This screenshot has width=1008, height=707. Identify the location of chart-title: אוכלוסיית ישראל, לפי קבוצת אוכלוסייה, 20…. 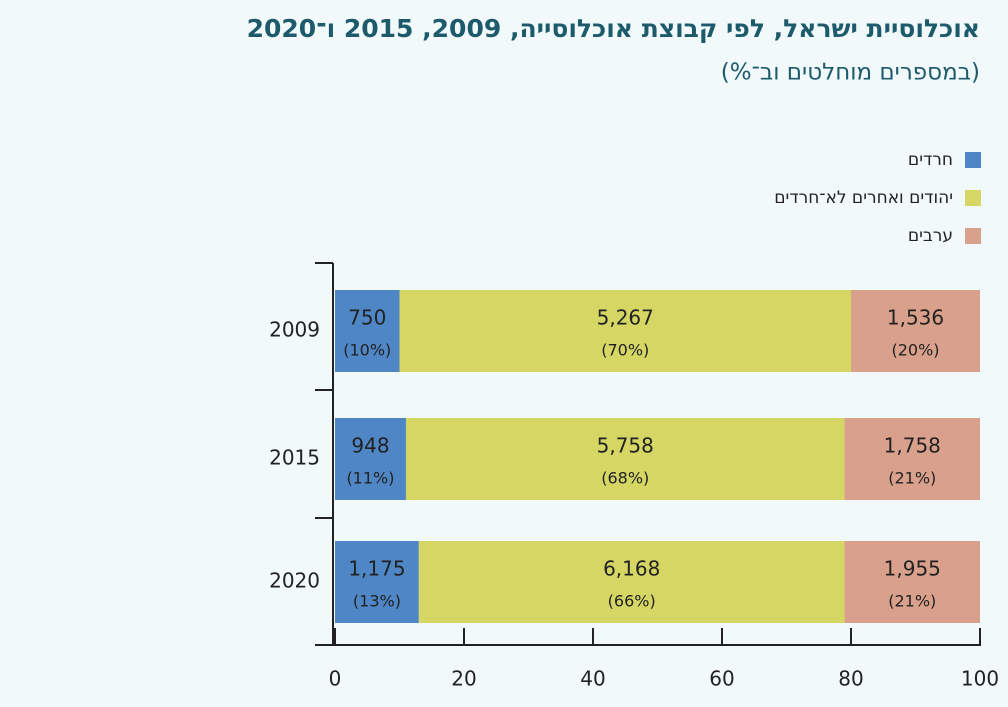
(613, 28).